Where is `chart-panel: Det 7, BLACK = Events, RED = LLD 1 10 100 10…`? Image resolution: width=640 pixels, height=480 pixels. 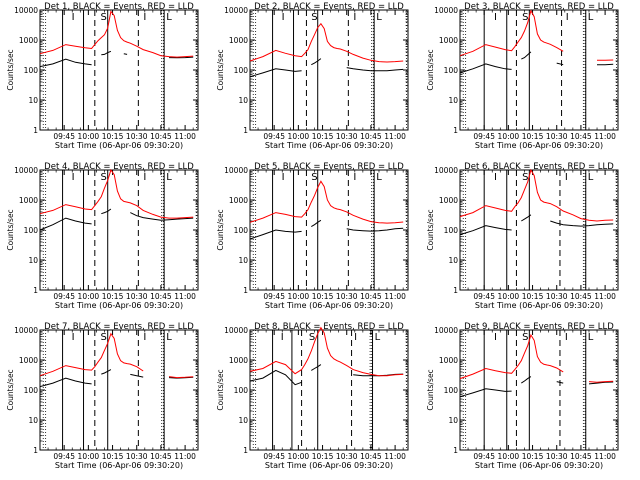 chart-panel: Det 7, BLACK = Events, RED = LLD 1 10 100 10… is located at coordinates (102, 396).